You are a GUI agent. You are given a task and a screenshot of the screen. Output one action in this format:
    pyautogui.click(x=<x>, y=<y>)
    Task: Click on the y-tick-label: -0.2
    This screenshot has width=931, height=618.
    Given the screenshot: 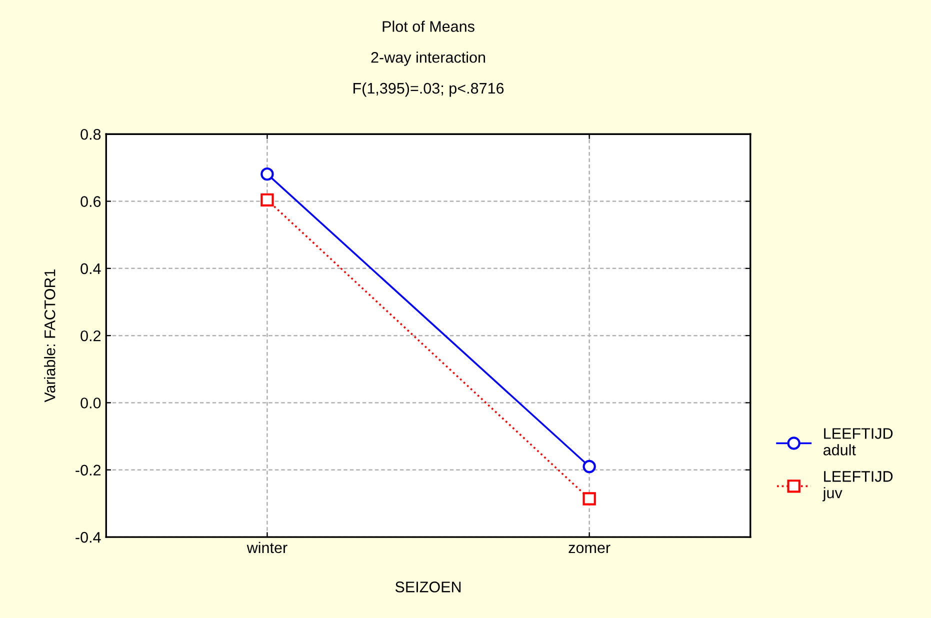 What is the action you would take?
    pyautogui.click(x=88, y=470)
    